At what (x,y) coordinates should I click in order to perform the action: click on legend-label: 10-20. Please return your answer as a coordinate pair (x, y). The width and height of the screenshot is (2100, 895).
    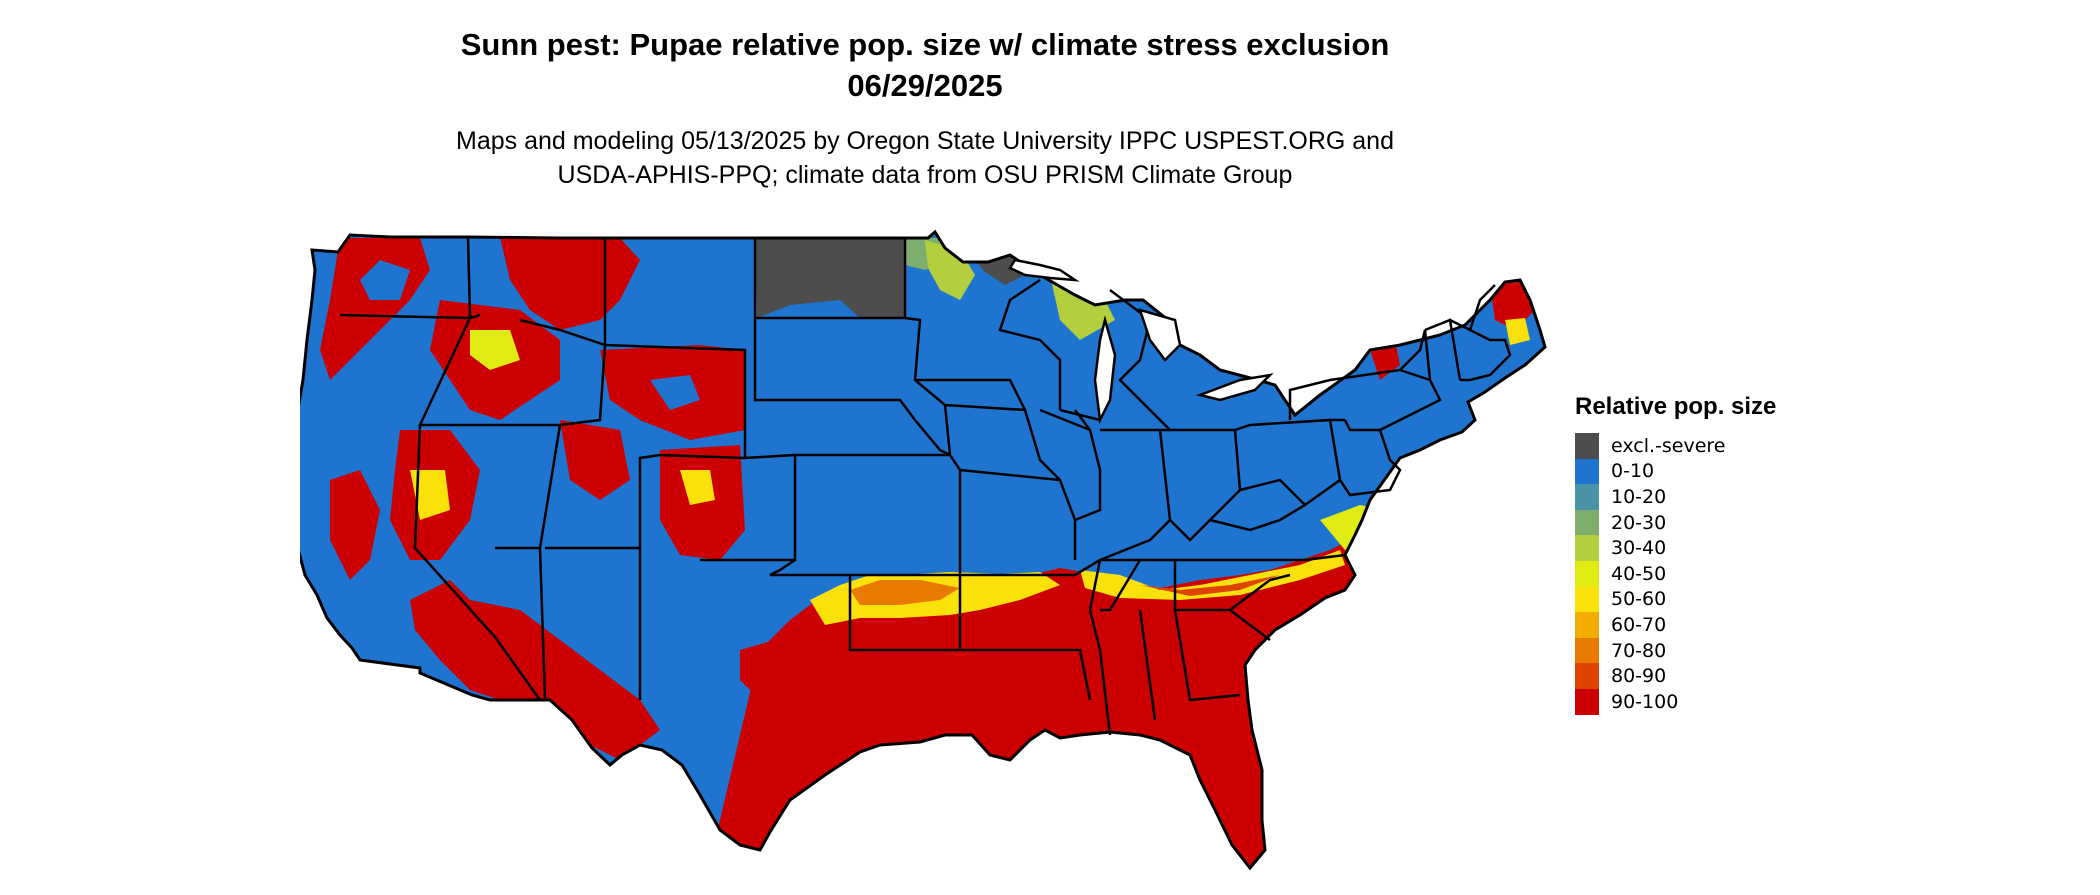
    Looking at the image, I should click on (1639, 496).